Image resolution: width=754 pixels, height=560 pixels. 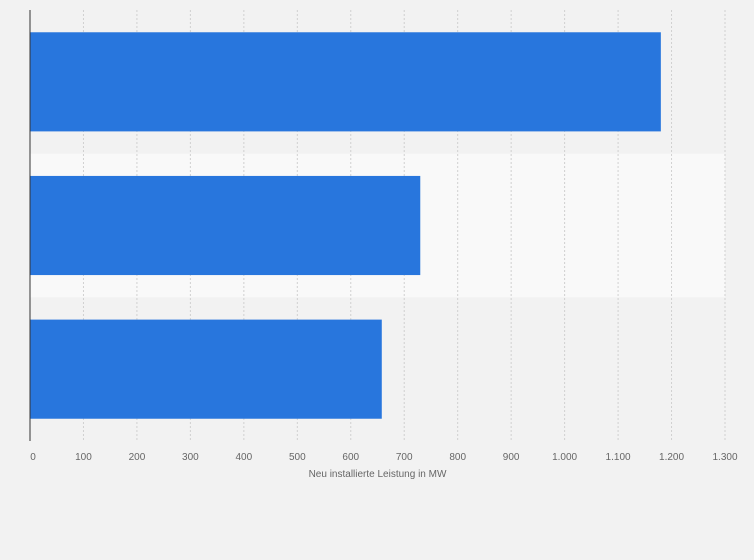 I want to click on x-axis-title: Neu installierte Leistung in MW, so click(x=378, y=474).